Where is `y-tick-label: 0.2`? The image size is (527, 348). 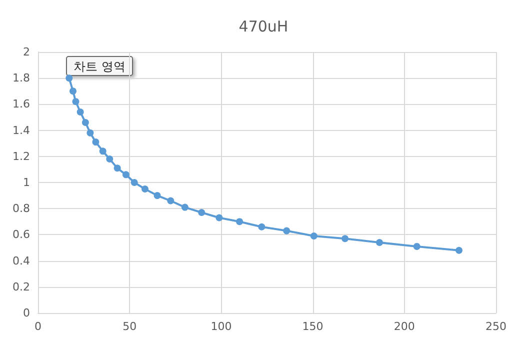
y-tick-label: 0.2 is located at coordinates (21, 287).